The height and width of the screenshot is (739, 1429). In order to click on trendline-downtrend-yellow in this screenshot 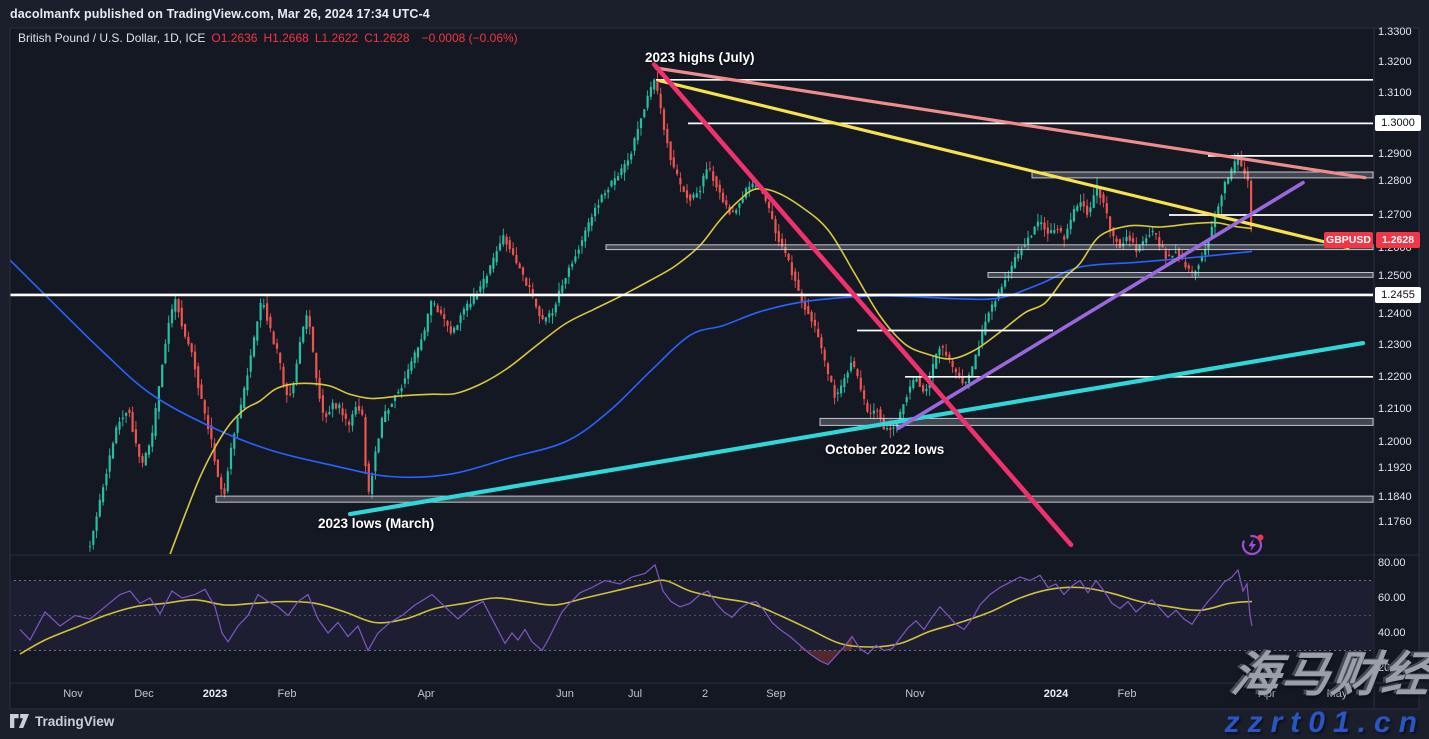, I will do `click(1004, 164)`.